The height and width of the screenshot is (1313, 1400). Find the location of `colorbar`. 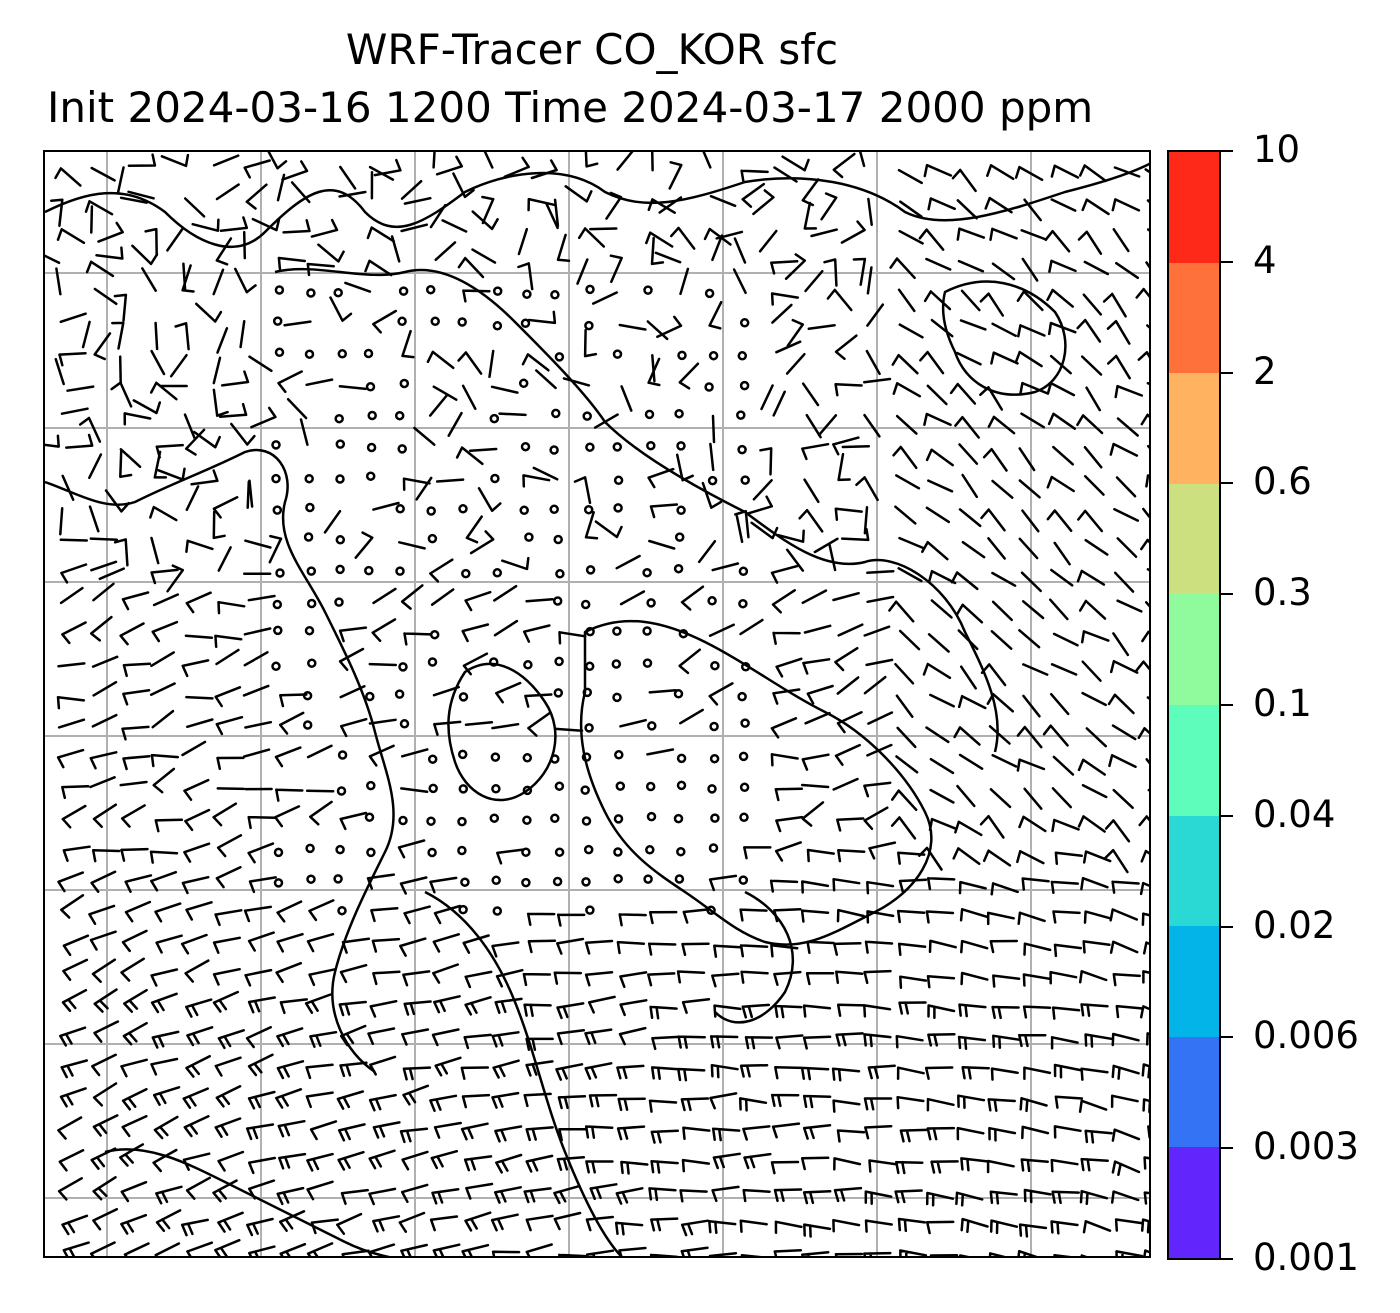

colorbar is located at coordinates (1194, 705).